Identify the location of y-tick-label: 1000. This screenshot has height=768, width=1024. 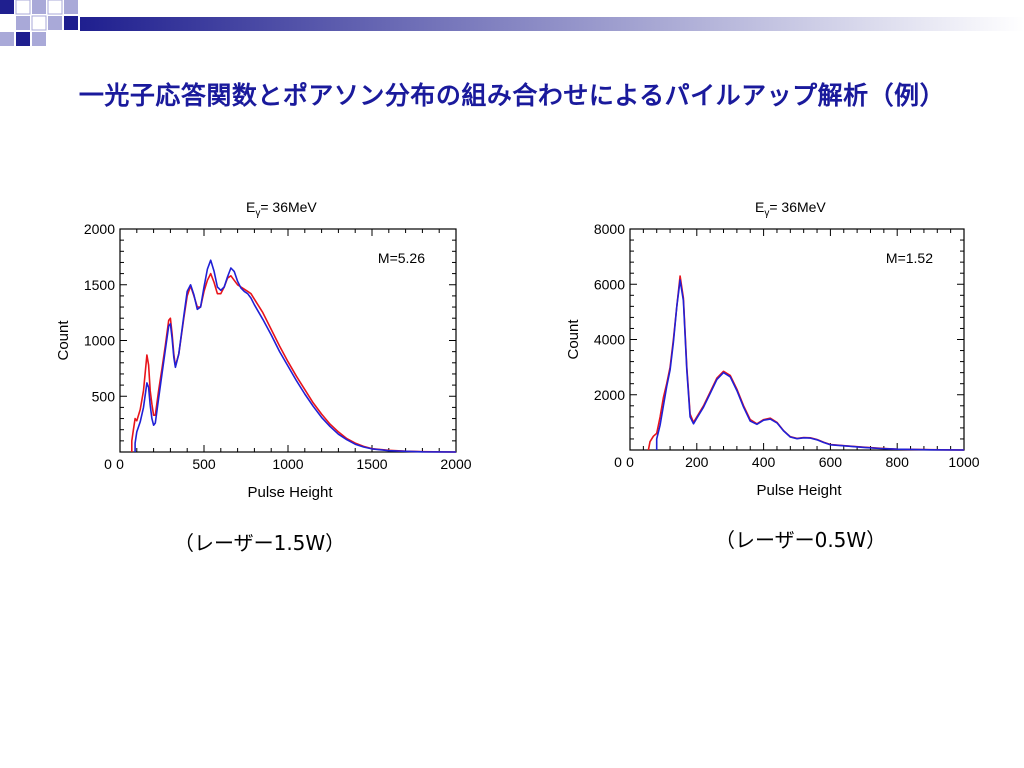
(99, 341).